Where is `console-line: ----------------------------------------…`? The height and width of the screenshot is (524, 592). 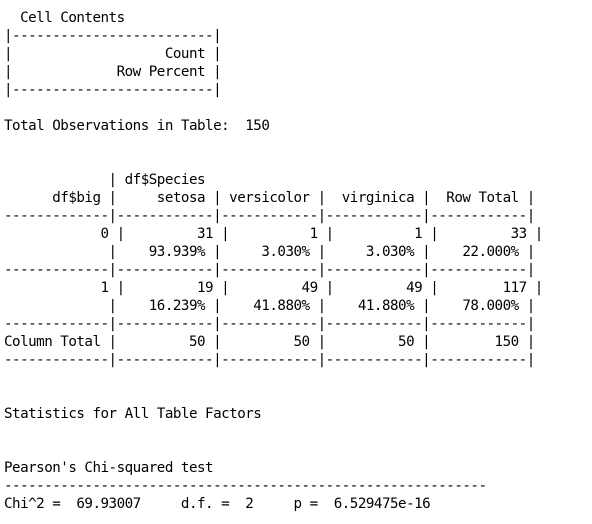 console-line: ----------------------------------------… is located at coordinates (245, 486).